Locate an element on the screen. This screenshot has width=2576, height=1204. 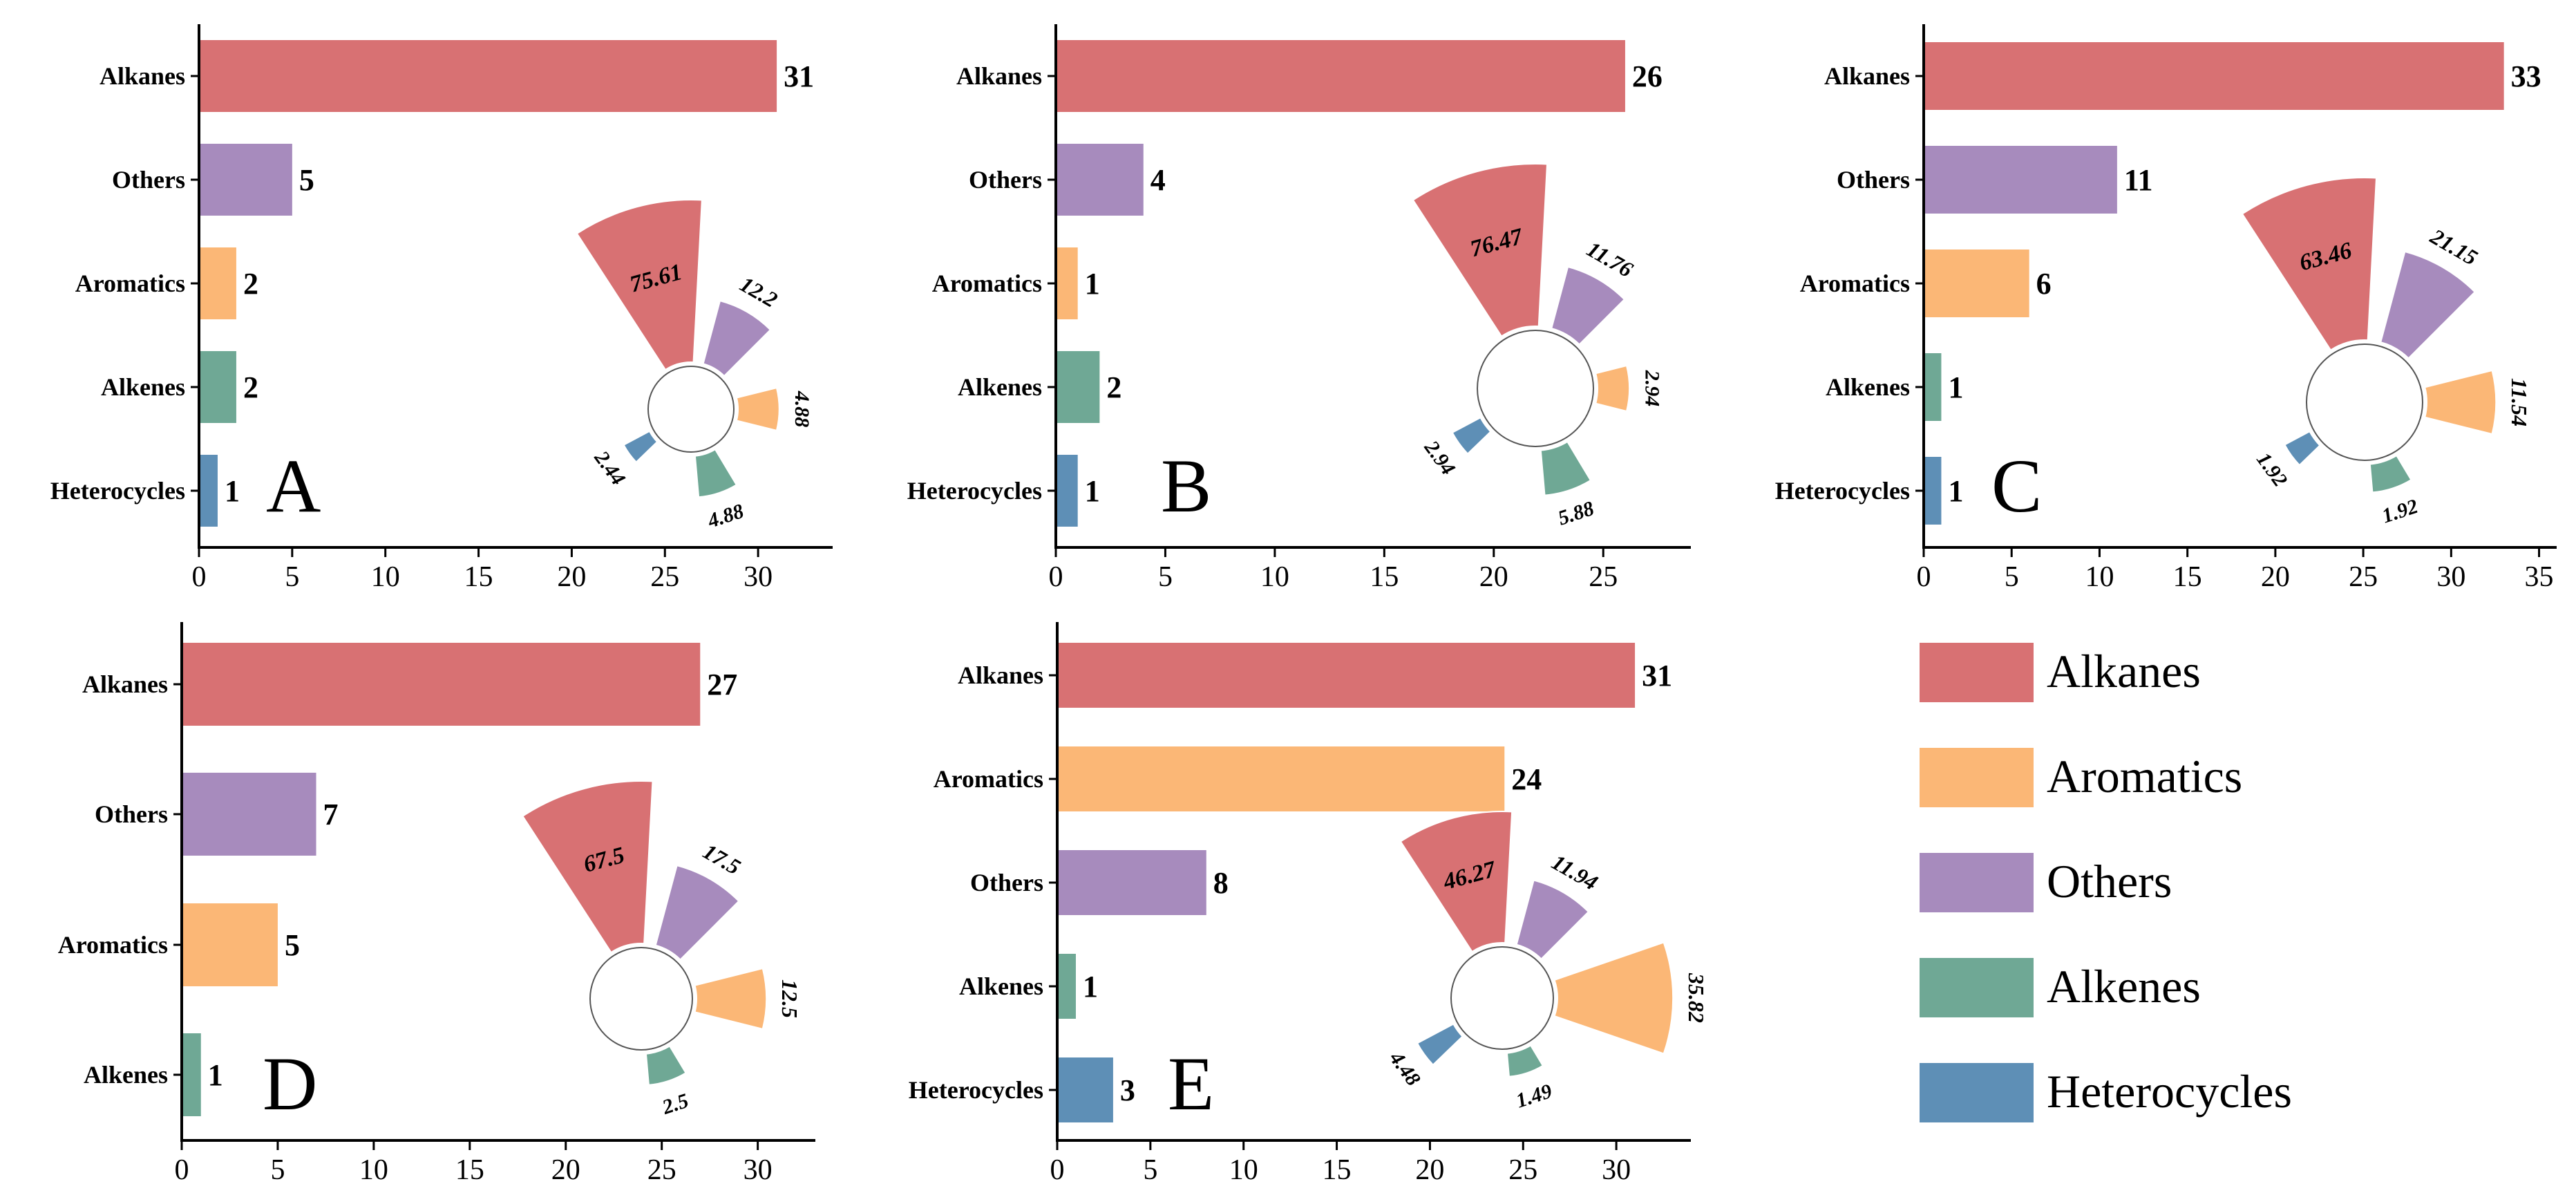
x-tick-label: 35 is located at coordinates (2539, 577).